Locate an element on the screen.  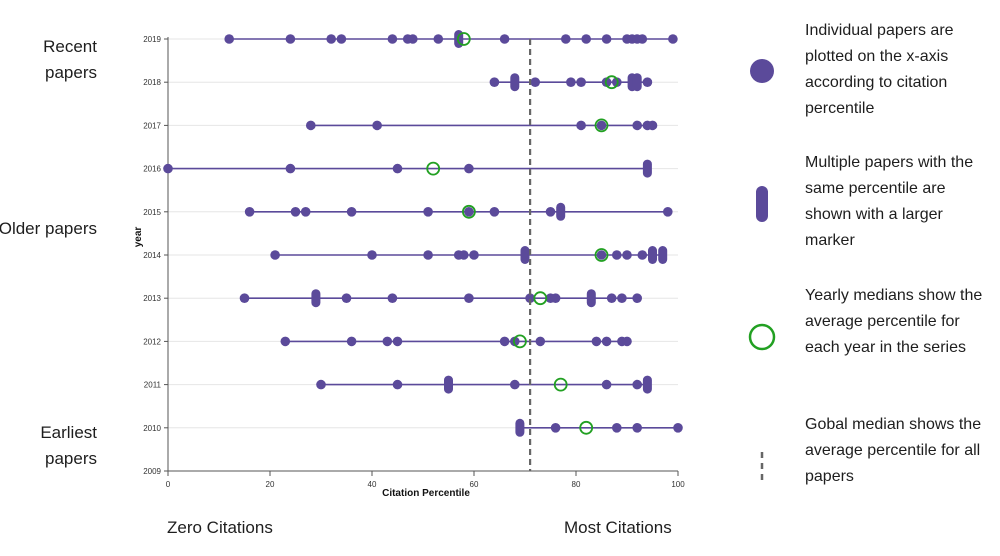
y-tick-label-2014: 2014 is located at coordinates (152, 255).